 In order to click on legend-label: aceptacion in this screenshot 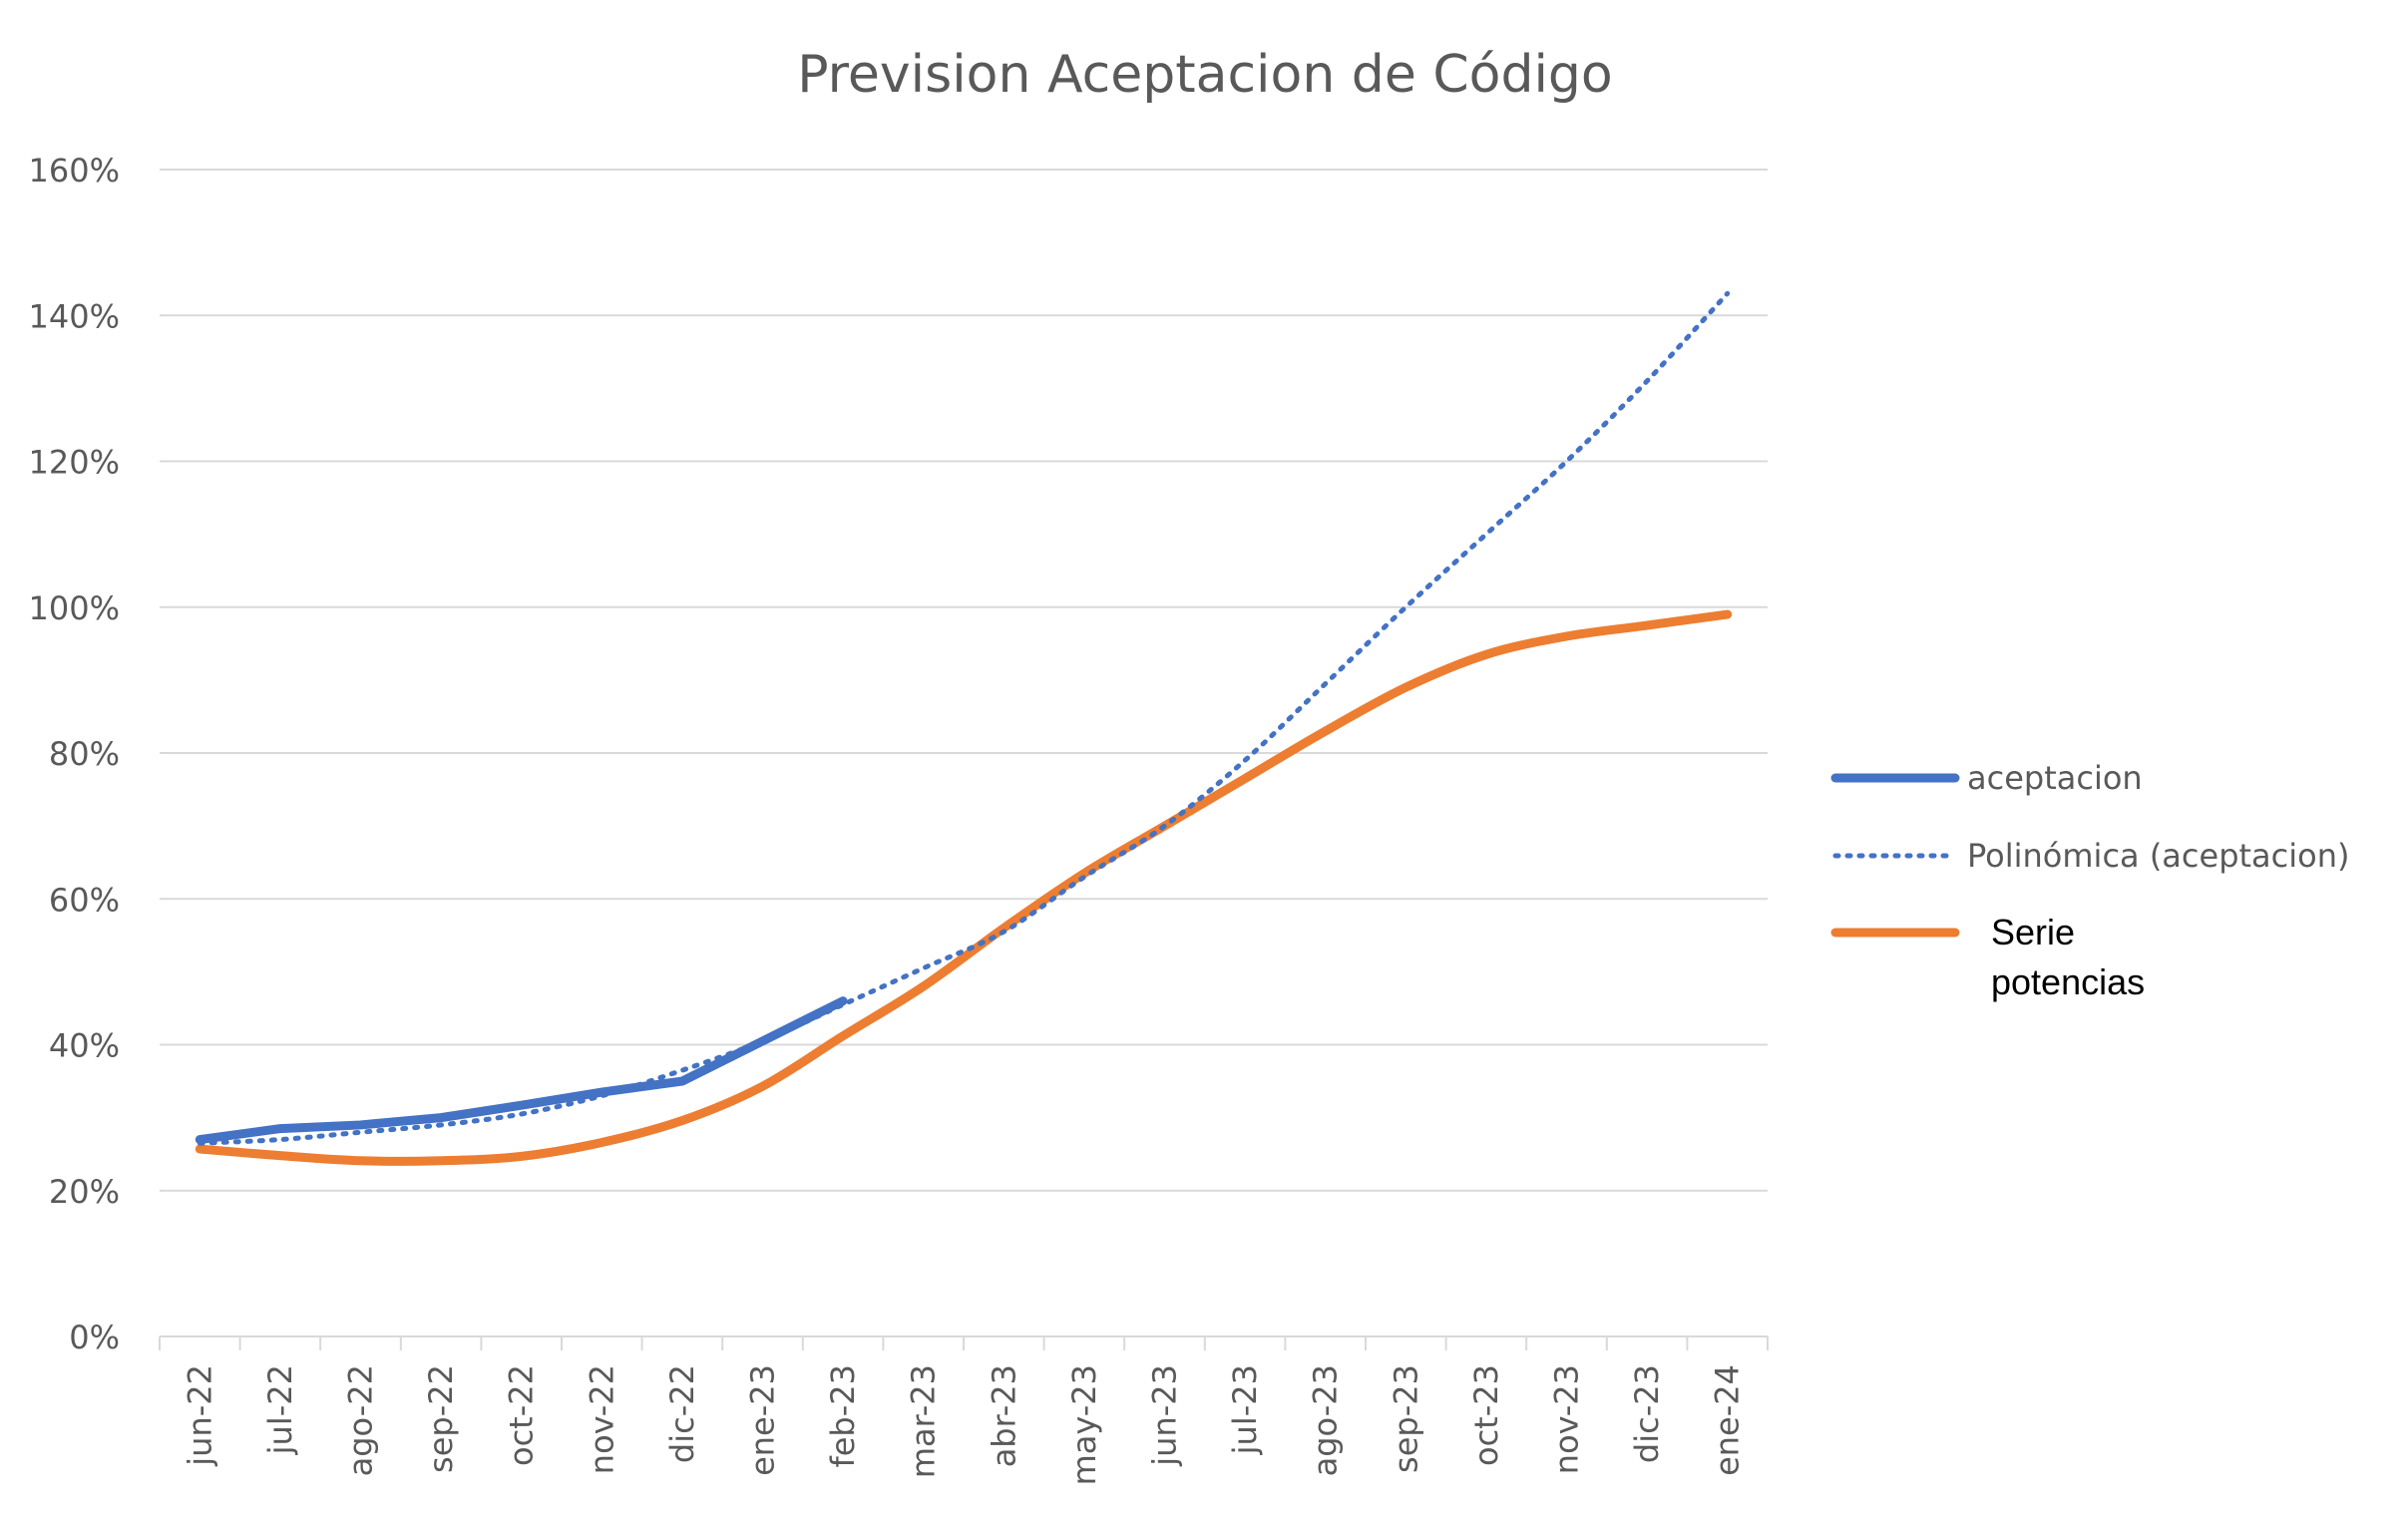, I will do `click(2055, 778)`.